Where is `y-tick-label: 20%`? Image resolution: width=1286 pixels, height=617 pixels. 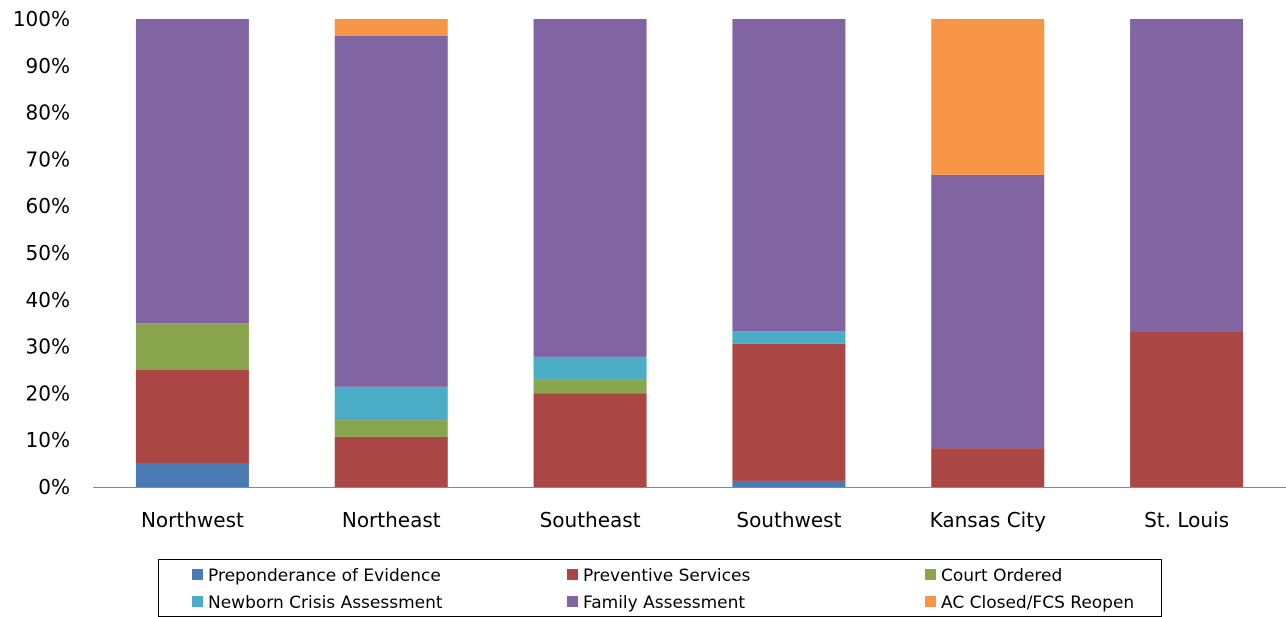
y-tick-label: 20% is located at coordinates (48, 393).